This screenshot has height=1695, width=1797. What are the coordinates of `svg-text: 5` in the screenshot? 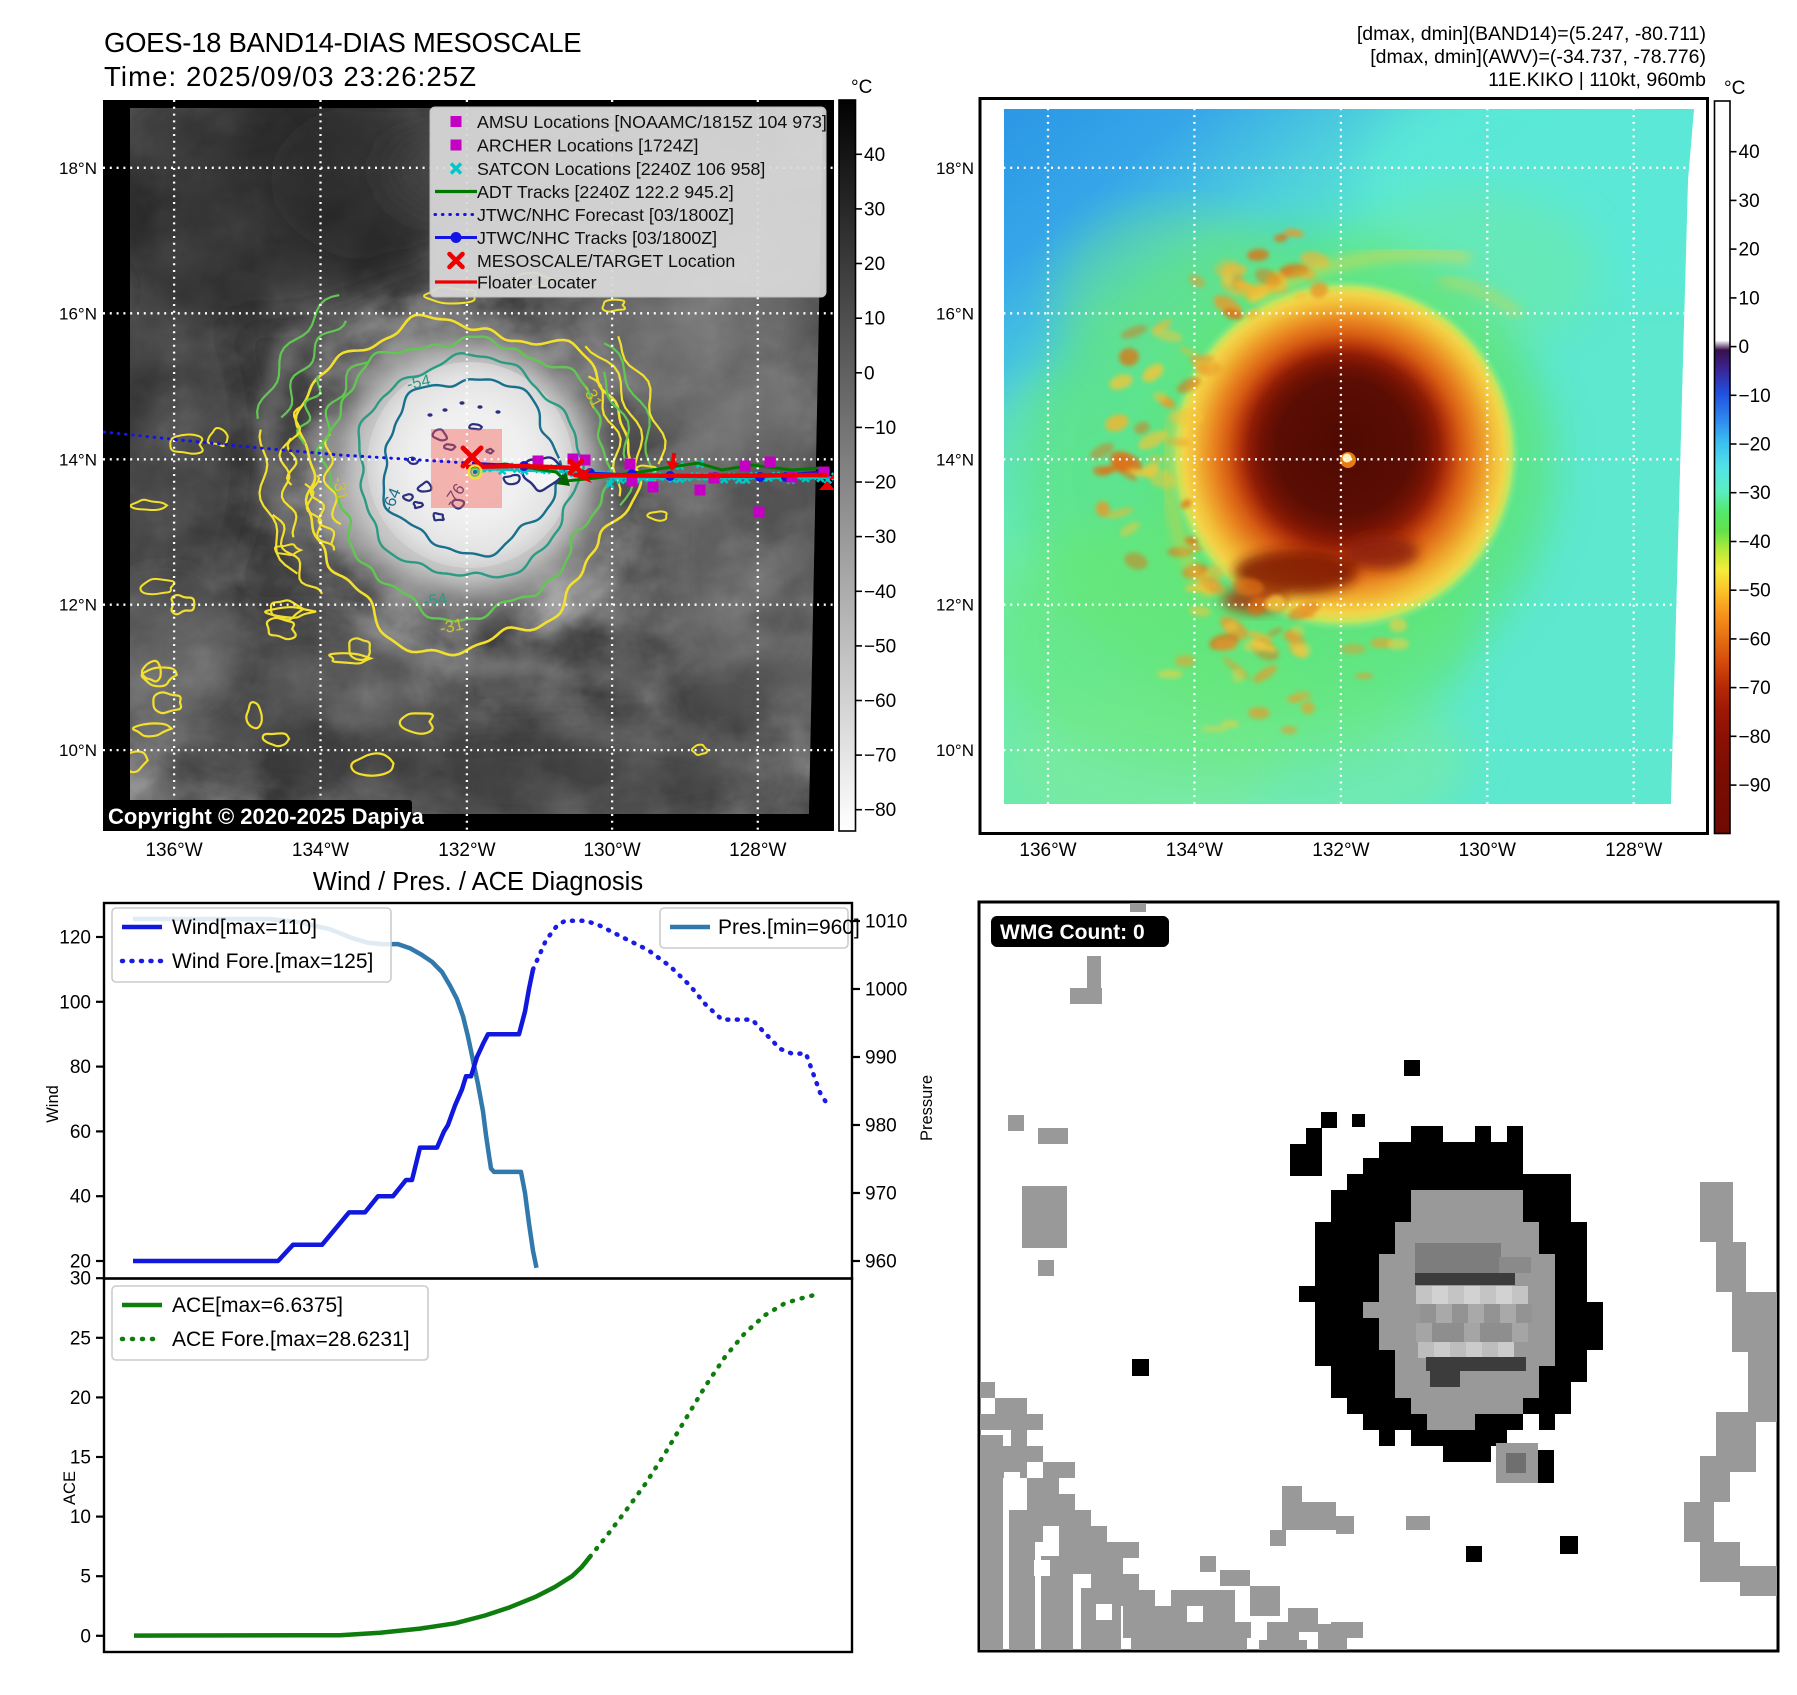 It's located at (85, 1577).